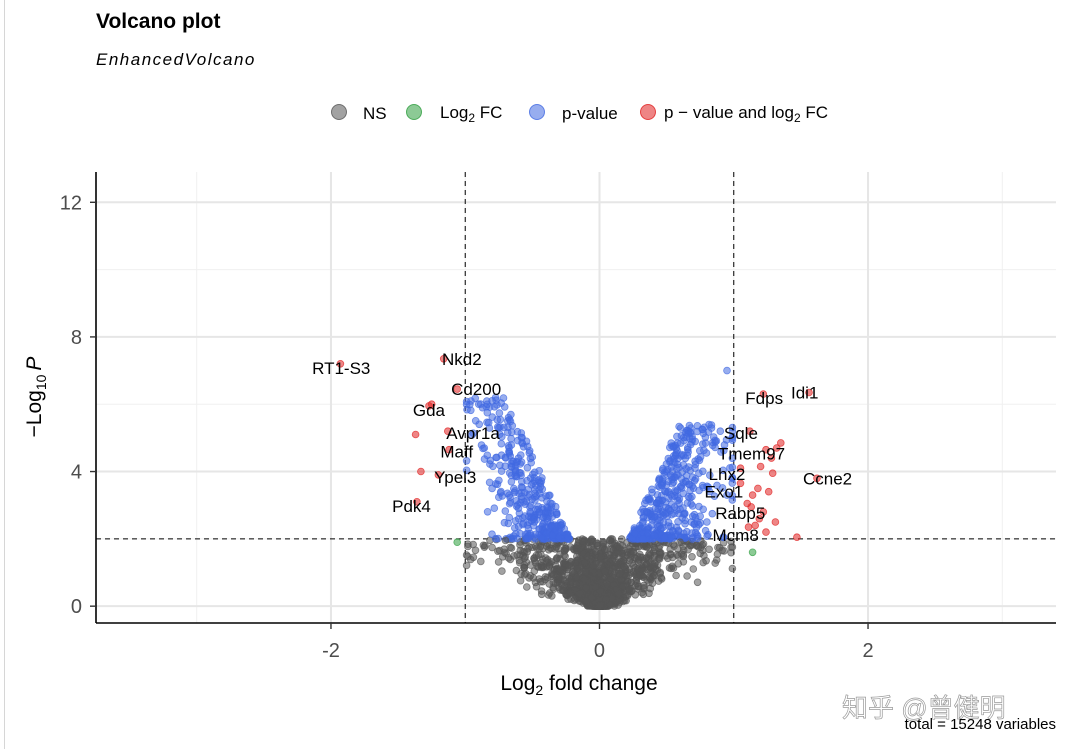 This screenshot has height=749, width=1069. Describe the element at coordinates (471, 118) in the screenshot. I see `legend-label-fc-sub: 2` at that location.